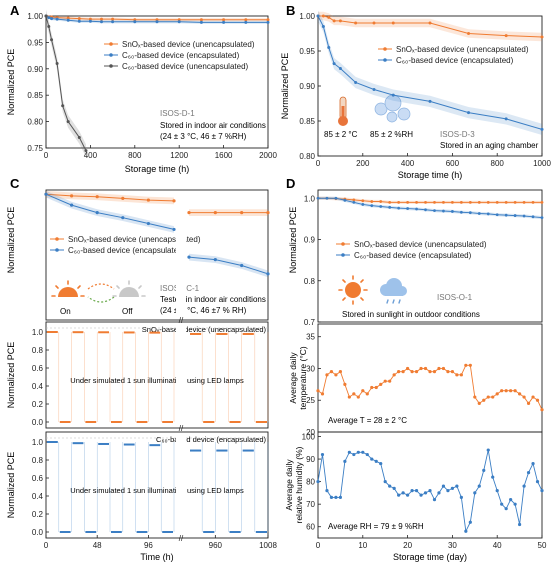  Describe the element at coordinates (489, 145) in the screenshot. I see `panel-b-condition: Stored in an aging chamber` at that location.